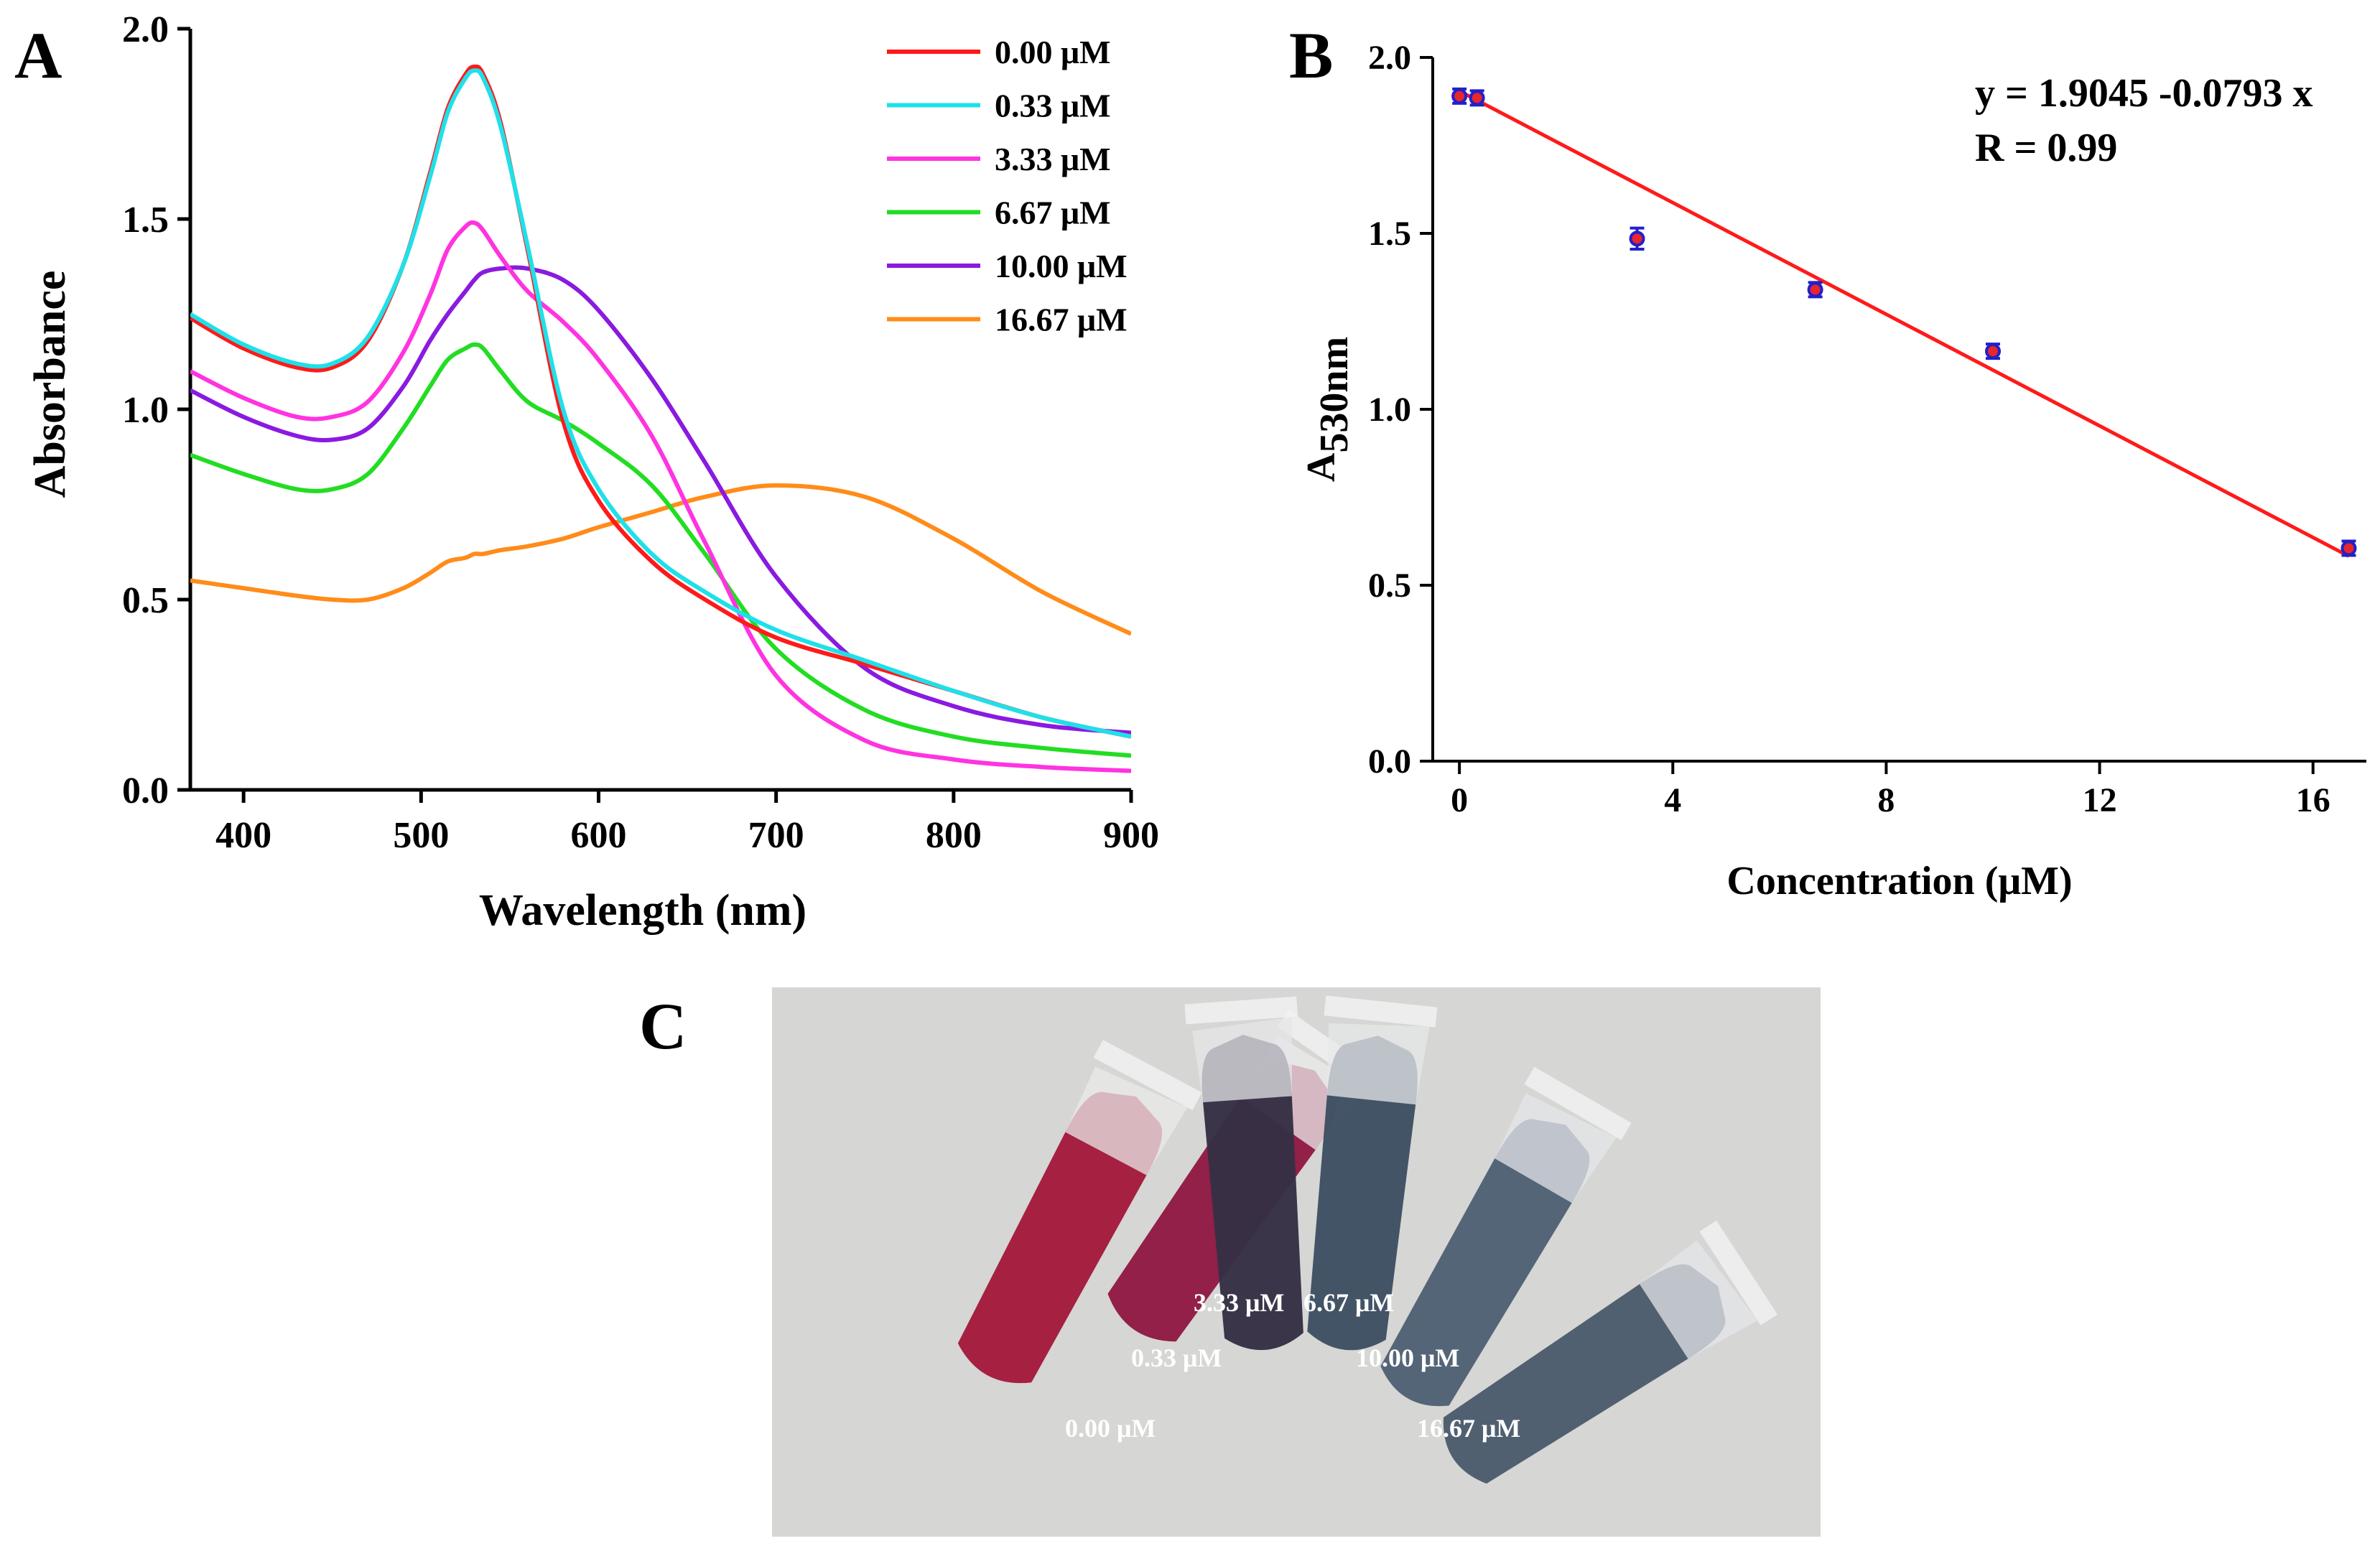 This screenshot has height=1546, width=2380. Describe the element at coordinates (50, 385) in the screenshot. I see `panel-a-y-axis-label: Absorbance` at that location.